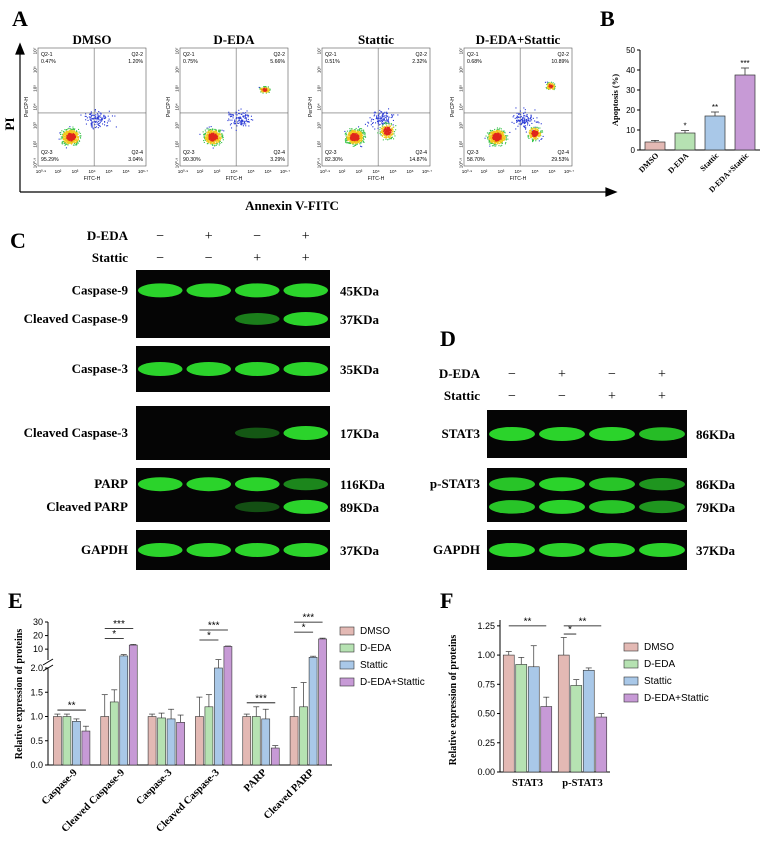 The height and width of the screenshot is (854, 776). What do you see at coordinates (20, 18) in the screenshot?
I see `panel-label-a: A` at bounding box center [20, 18].